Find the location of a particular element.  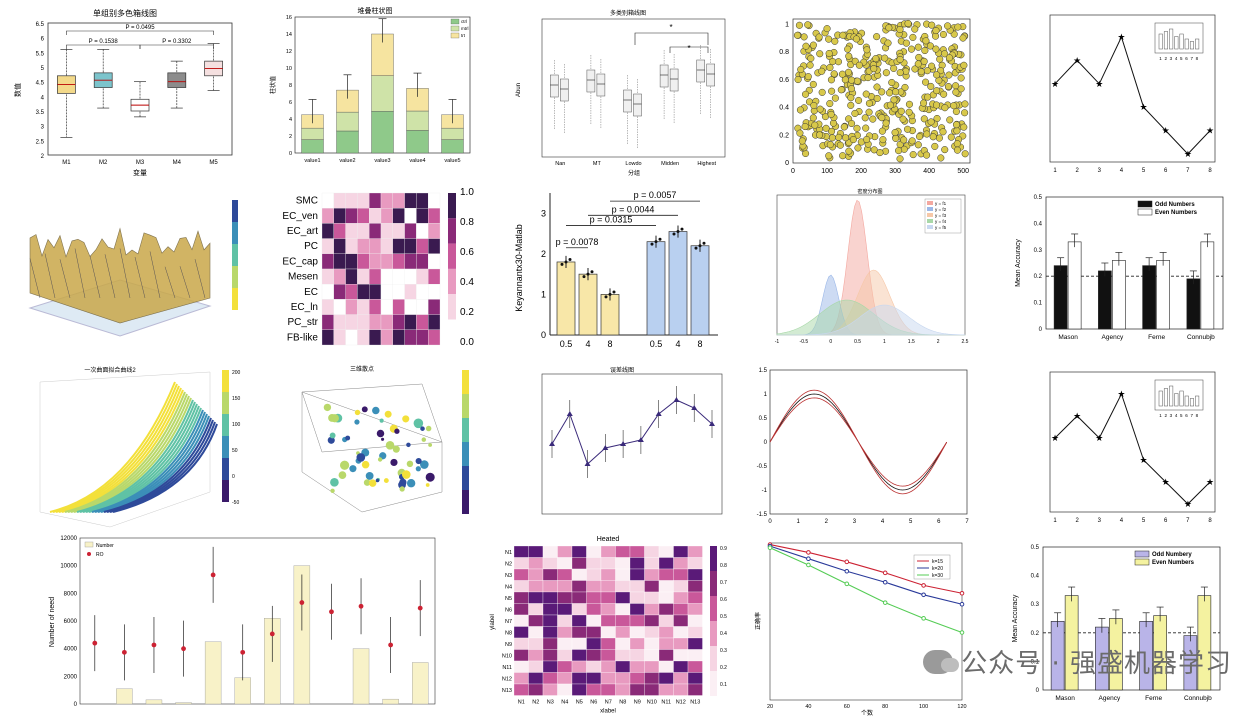

y-tick-label: 5 is located at coordinates (43, 69).